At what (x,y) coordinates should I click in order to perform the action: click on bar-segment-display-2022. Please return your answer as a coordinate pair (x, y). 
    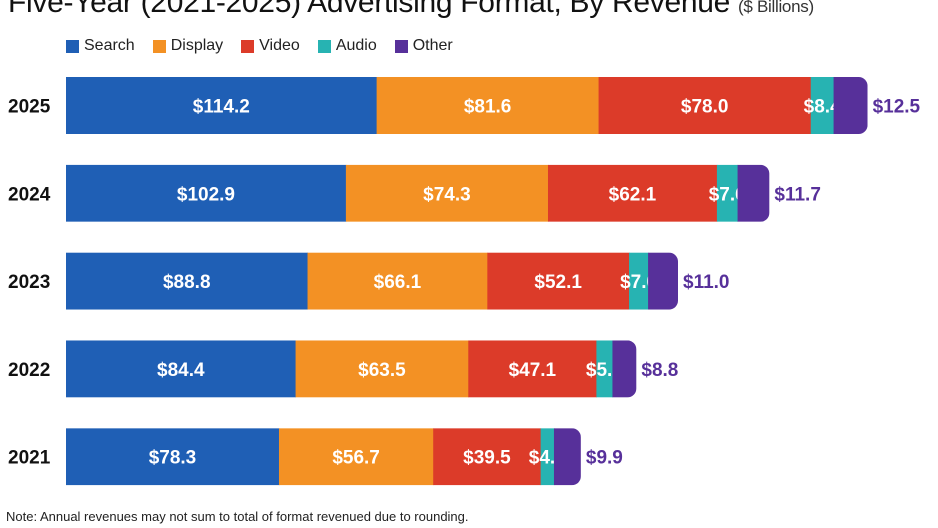
    Looking at the image, I should click on (382, 369).